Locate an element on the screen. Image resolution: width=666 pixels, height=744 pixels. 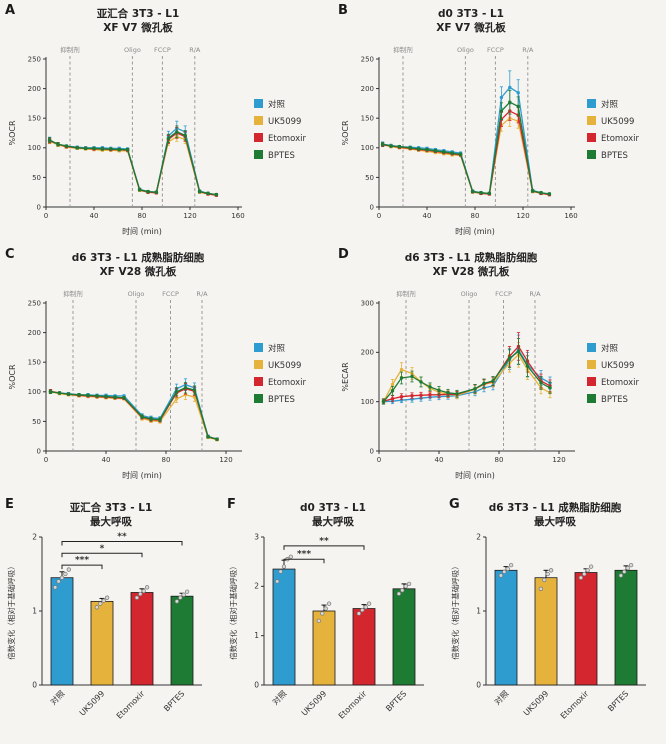
svg-text: %OCR is located at coordinates (345, 132).